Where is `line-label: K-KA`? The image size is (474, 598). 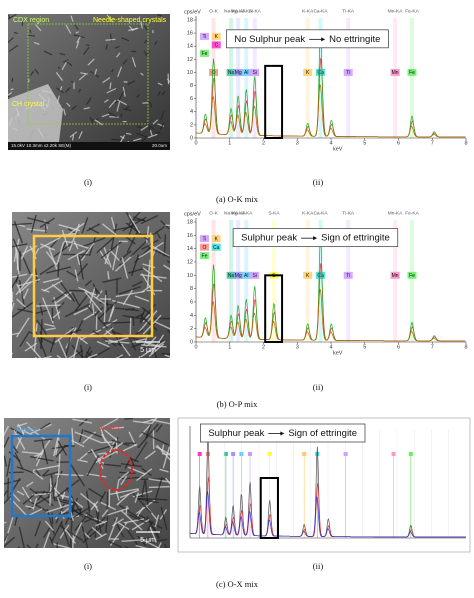 line-label: K-KA is located at coordinates (308, 11).